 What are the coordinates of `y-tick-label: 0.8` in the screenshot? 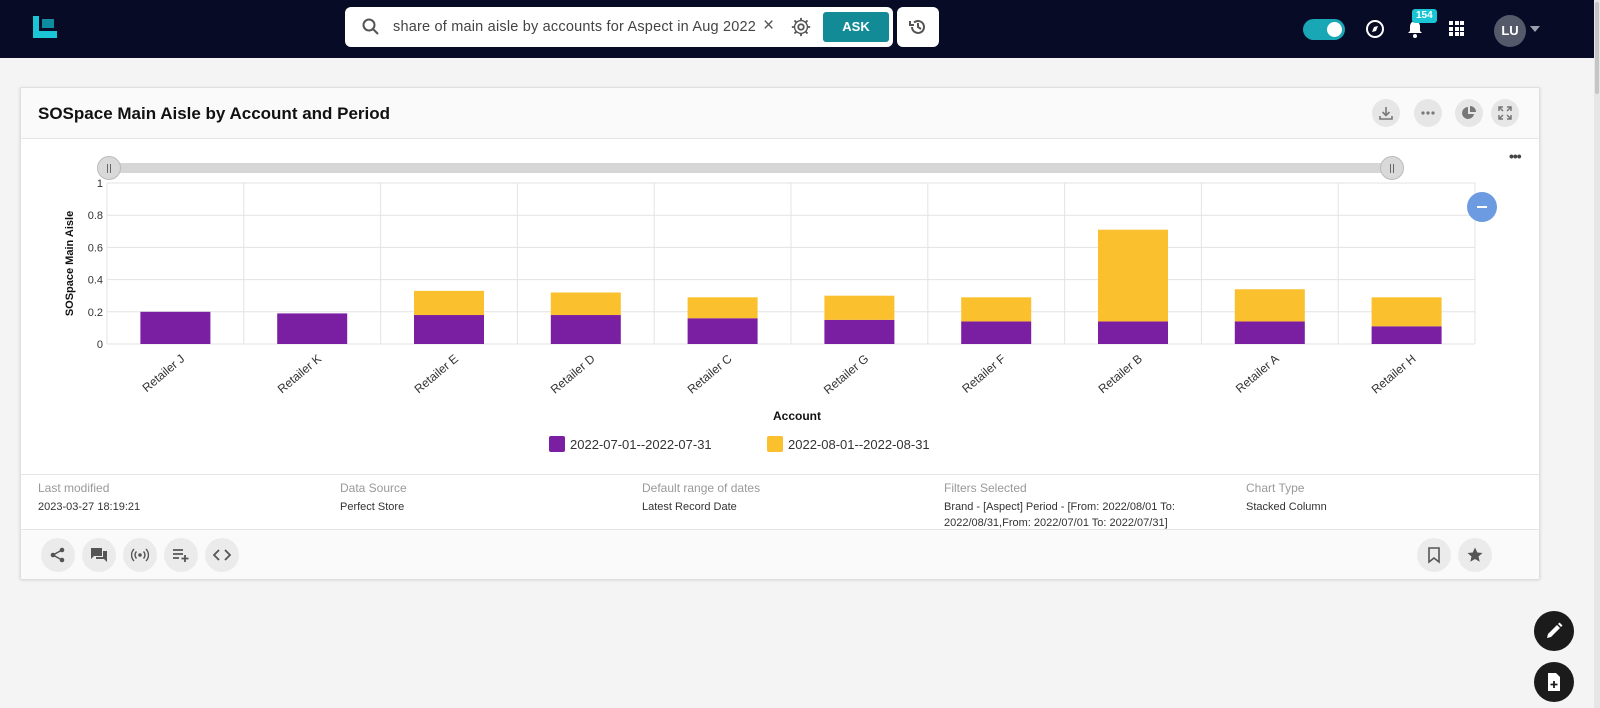 It's located at (95, 216).